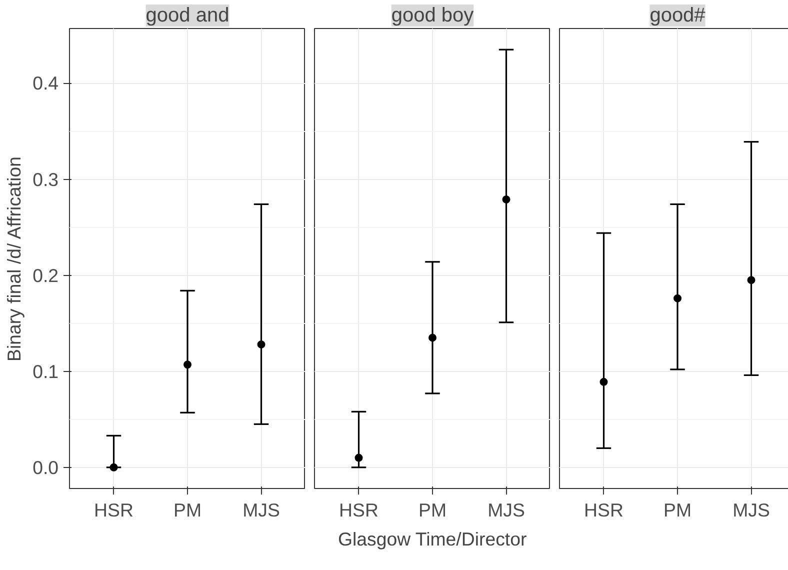 This screenshot has width=788, height=570. Describe the element at coordinates (45, 275) in the screenshot. I see `y-tick-label: 0.2` at that location.